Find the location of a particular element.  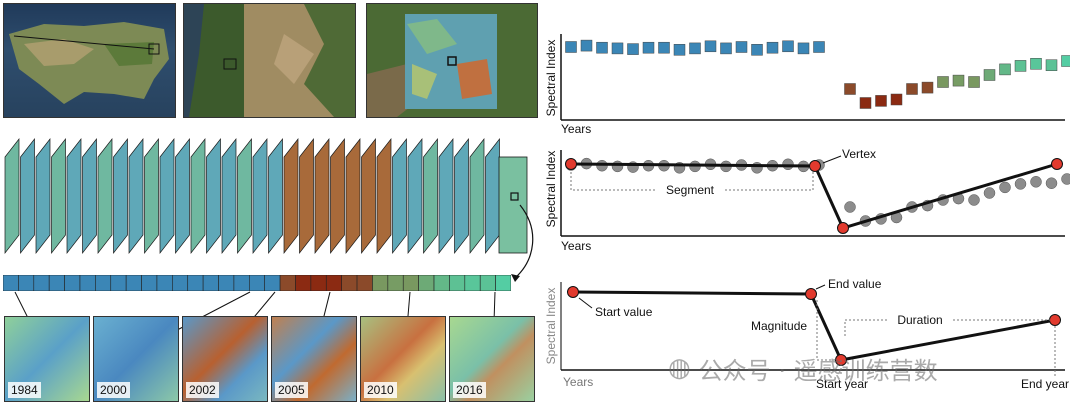

segment-bracket is located at coordinates (692, 181).